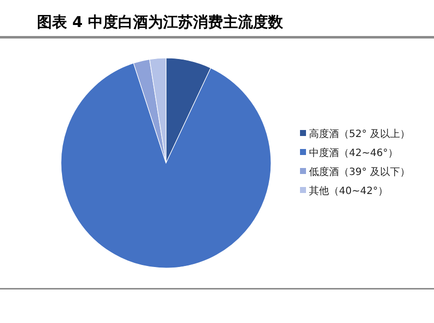 The width and height of the screenshot is (434, 323). Describe the element at coordinates (348, 191) in the screenshot. I see `legend-label: 其他（40~42°）` at that location.